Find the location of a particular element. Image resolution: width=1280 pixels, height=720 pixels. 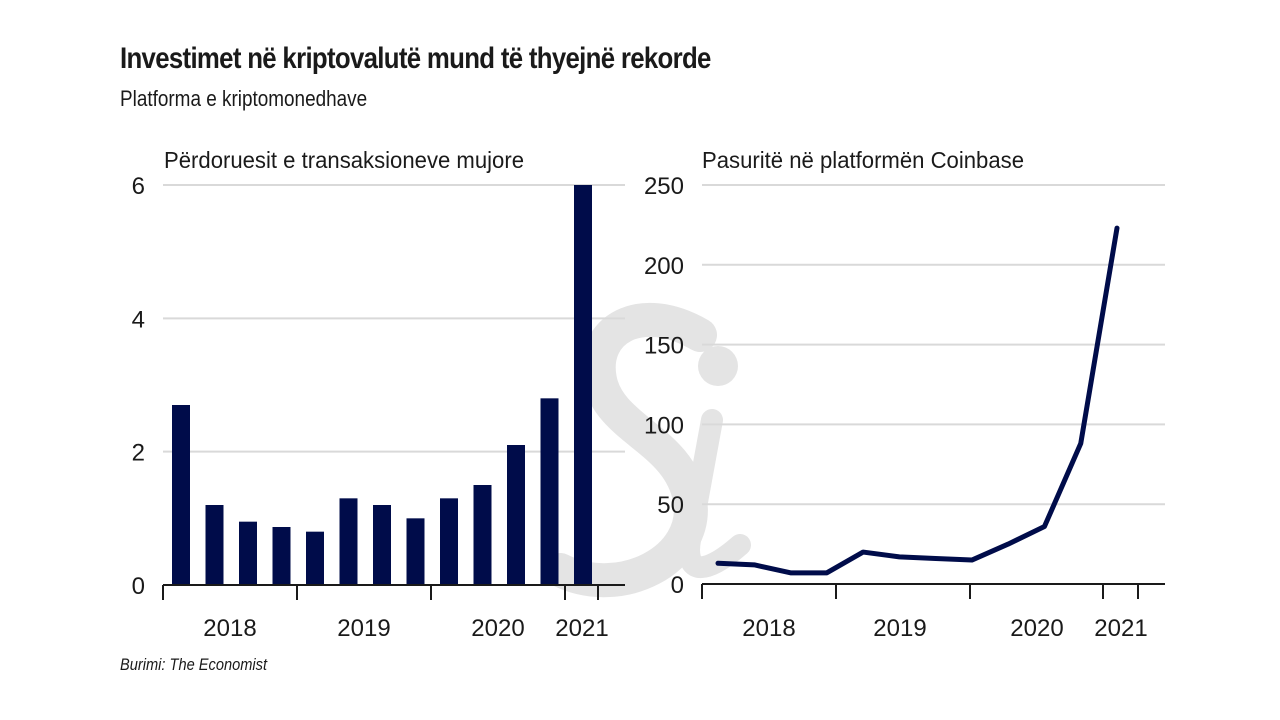

y-tick-label: 200 is located at coordinates (664, 266).